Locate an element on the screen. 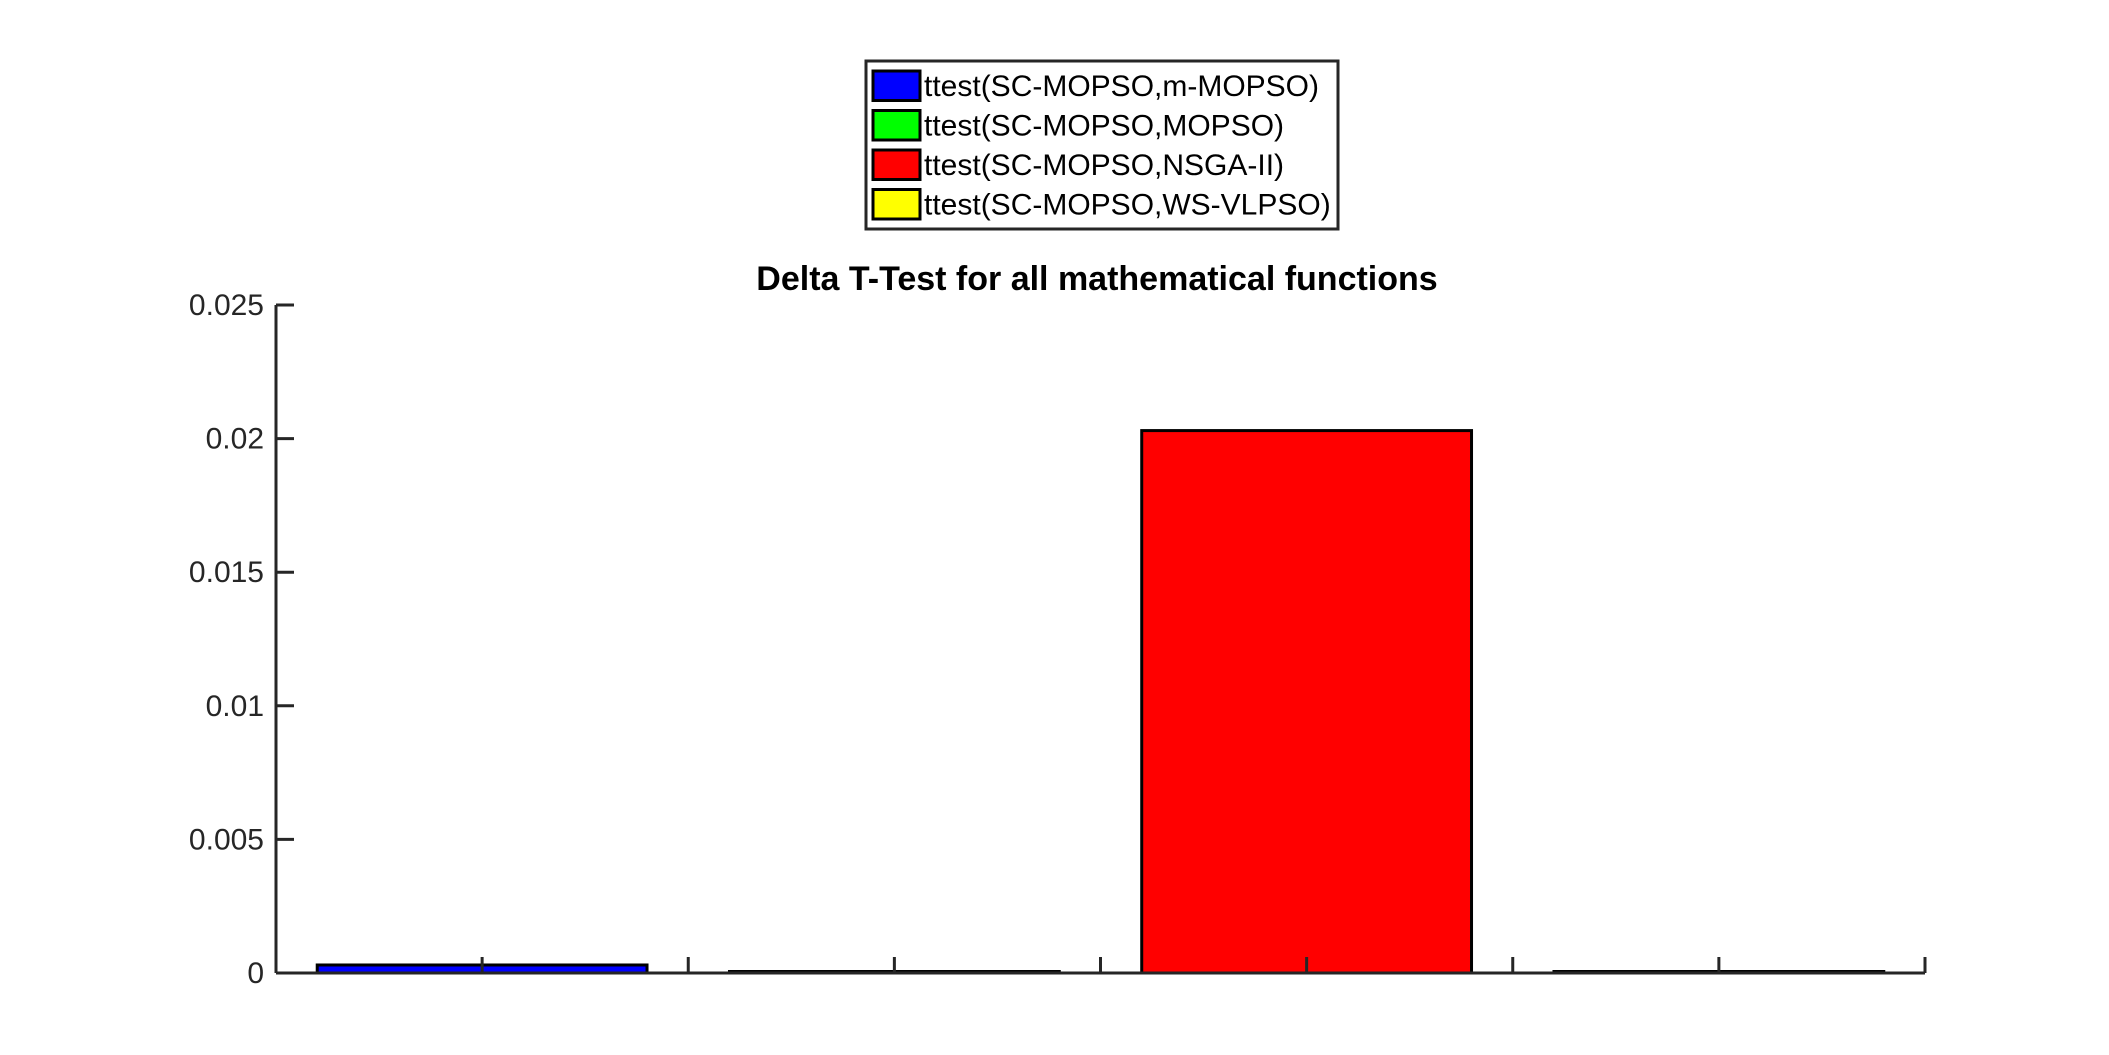 The image size is (2109, 1055). y-tick-label: 0.01 is located at coordinates (235, 706).